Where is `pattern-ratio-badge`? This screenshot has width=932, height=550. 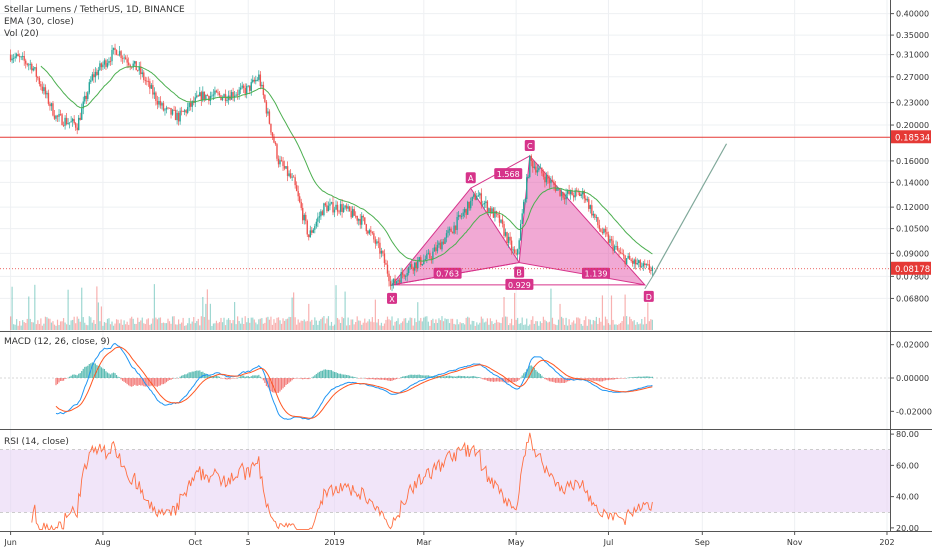 pattern-ratio-badge is located at coordinates (508, 174).